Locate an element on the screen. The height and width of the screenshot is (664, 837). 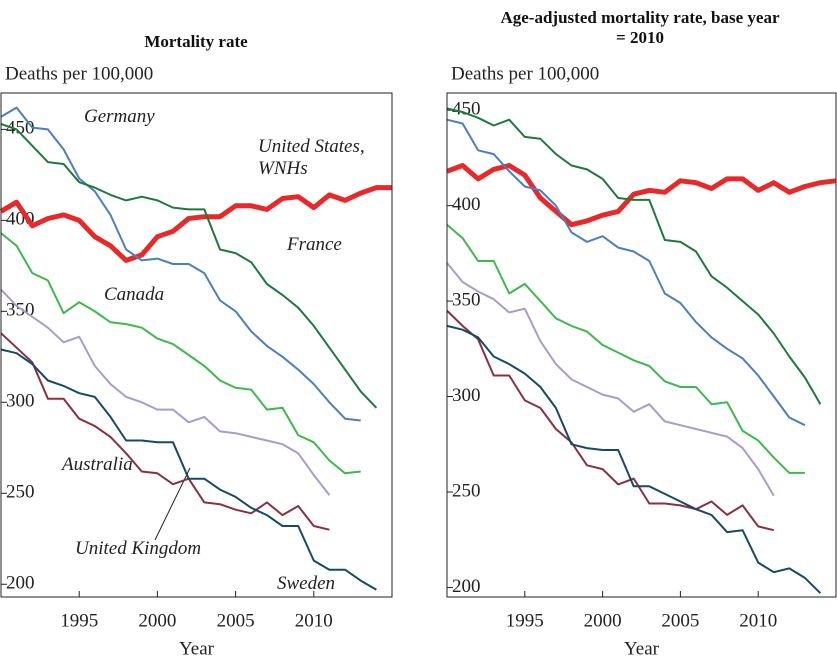
series-label: United Kingdom is located at coordinates (138, 548).